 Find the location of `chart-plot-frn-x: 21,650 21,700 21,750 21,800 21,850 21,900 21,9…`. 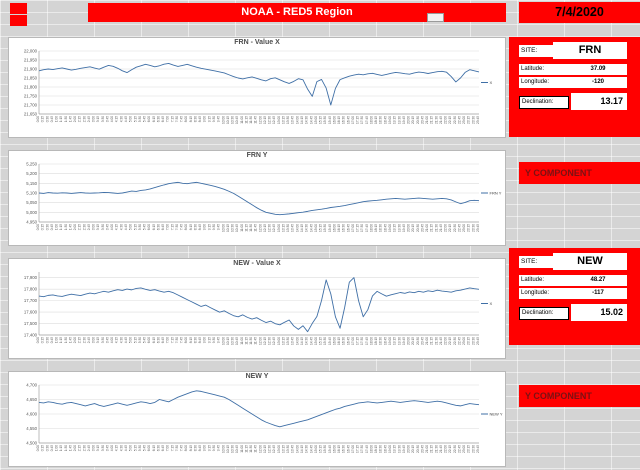

chart-plot-frn-x: 21,650 21,700 21,750 21,800 21,850 21,900 21,9… is located at coordinates (257, 92).